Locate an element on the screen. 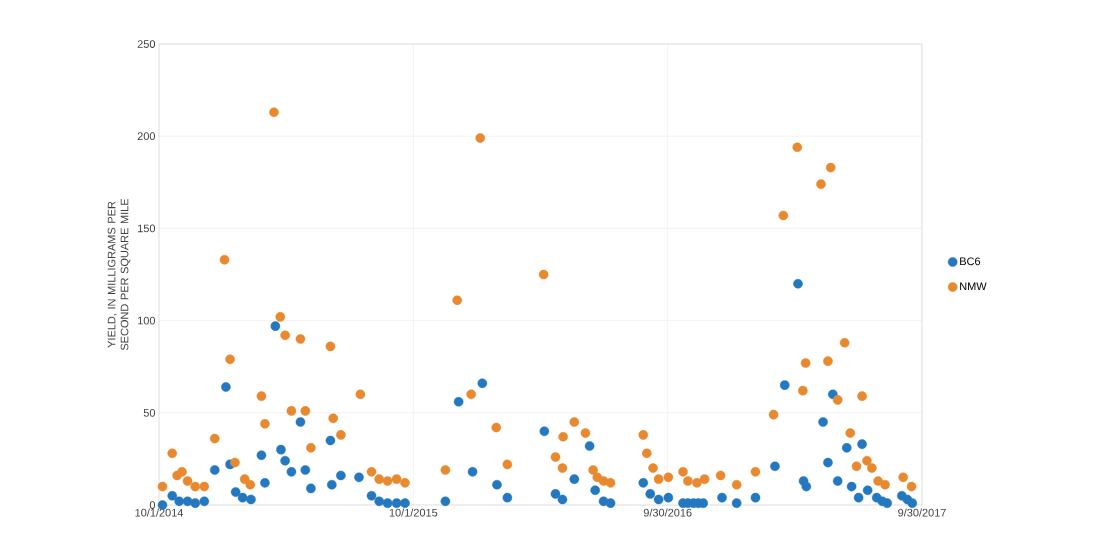 Image resolution: width=1107 pixels, height=560 pixels. x-tick-label: 9/30/2017 is located at coordinates (922, 512).